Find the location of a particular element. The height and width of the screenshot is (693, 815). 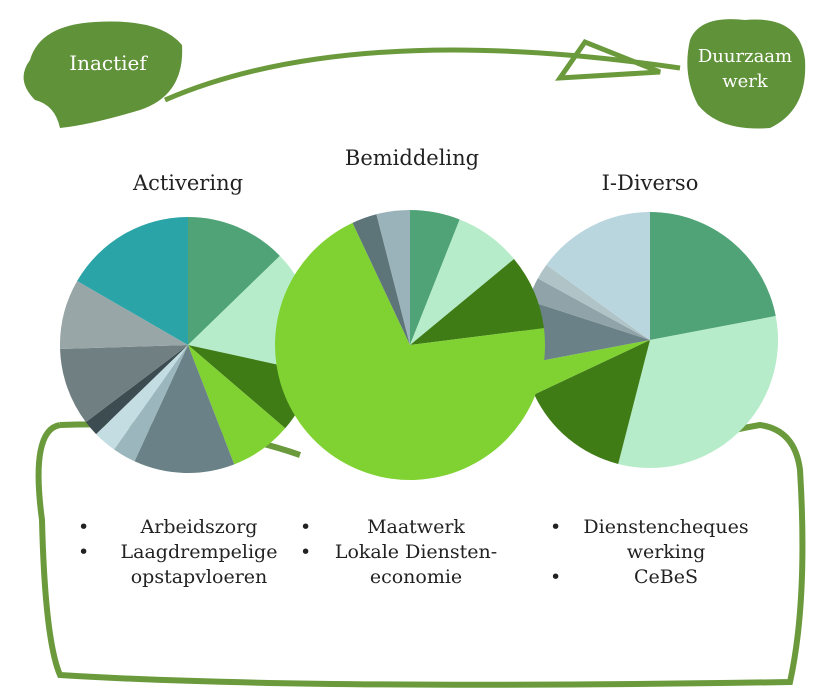

list: Maatwerk Lokale Diensten- economie is located at coordinates (405, 552).